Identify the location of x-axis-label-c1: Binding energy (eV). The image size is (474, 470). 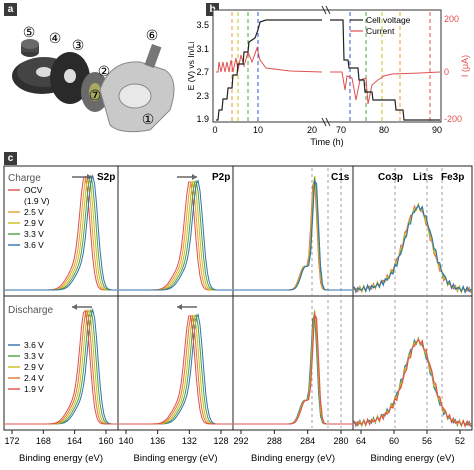
(176, 458).